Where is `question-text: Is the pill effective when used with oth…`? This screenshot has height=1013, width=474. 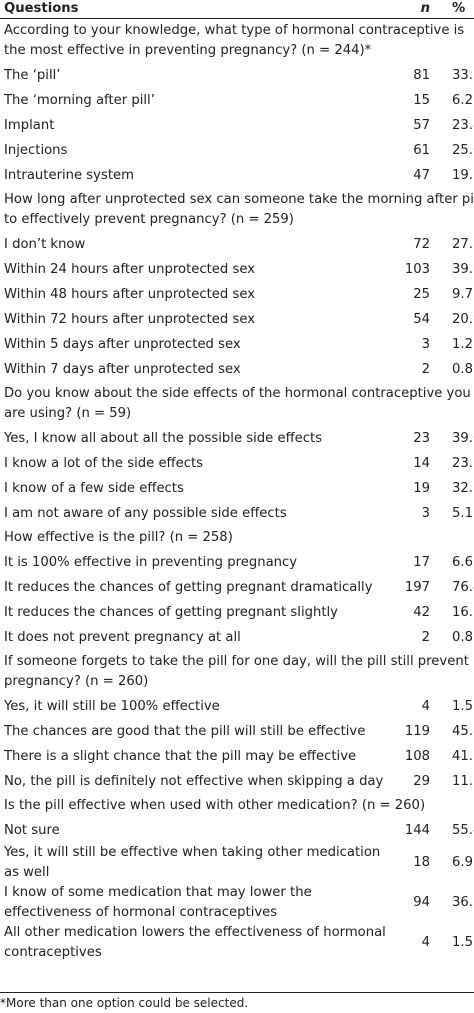 question-text: Is the pill effective when used with oth… is located at coordinates (215, 805).